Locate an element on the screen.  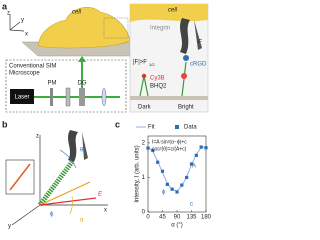
bright-label: Bright is located at coordinates (186, 108).